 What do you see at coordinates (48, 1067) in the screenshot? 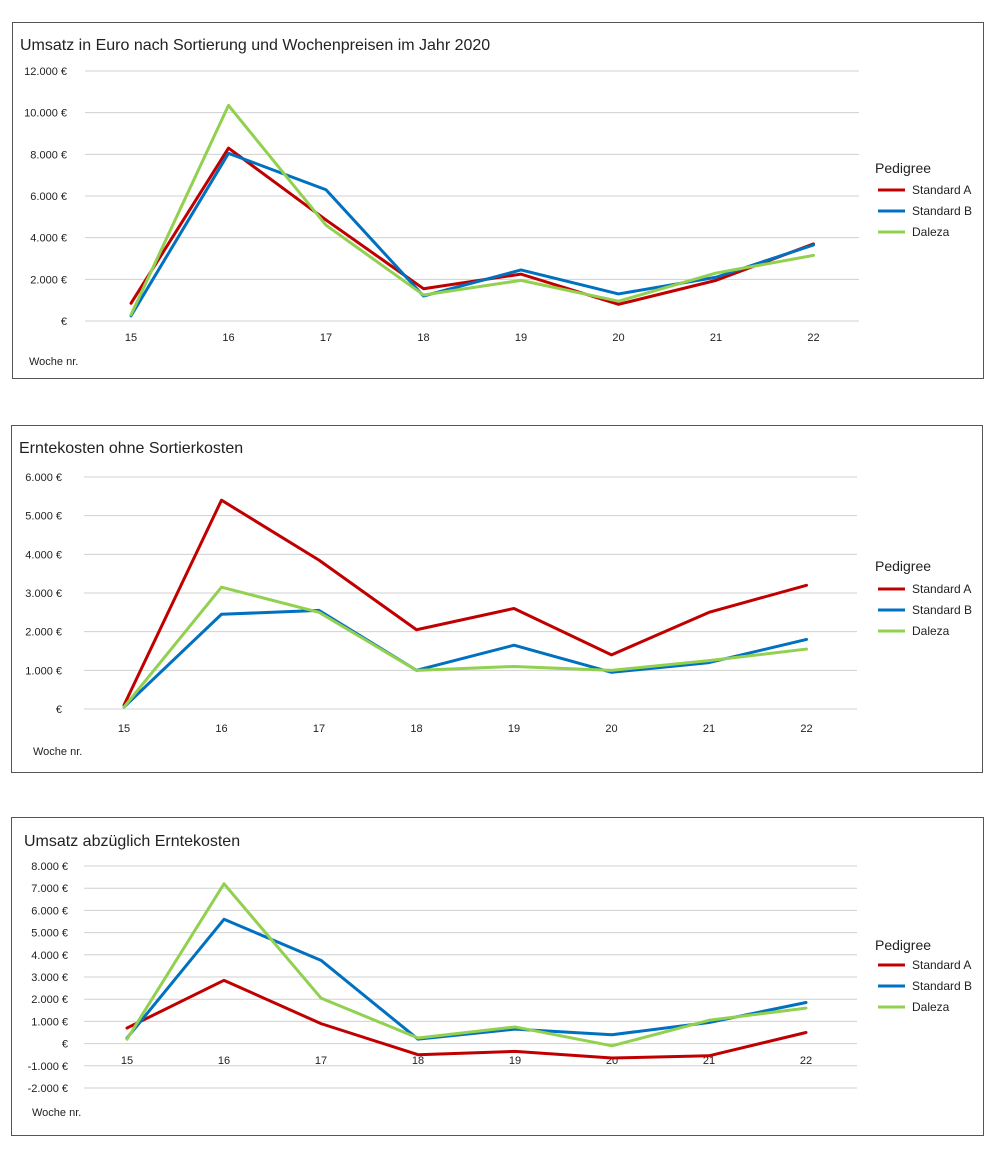
I see `y-tick-label: -1.000 €` at bounding box center [48, 1067].